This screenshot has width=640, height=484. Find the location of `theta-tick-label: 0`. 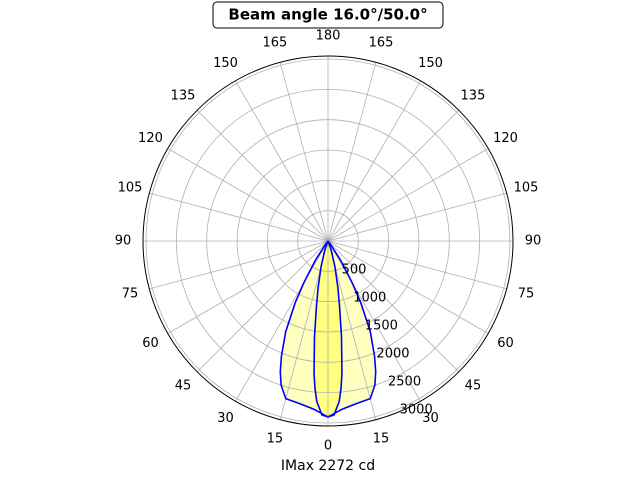

theta-tick-label: 0 is located at coordinates (328, 446).